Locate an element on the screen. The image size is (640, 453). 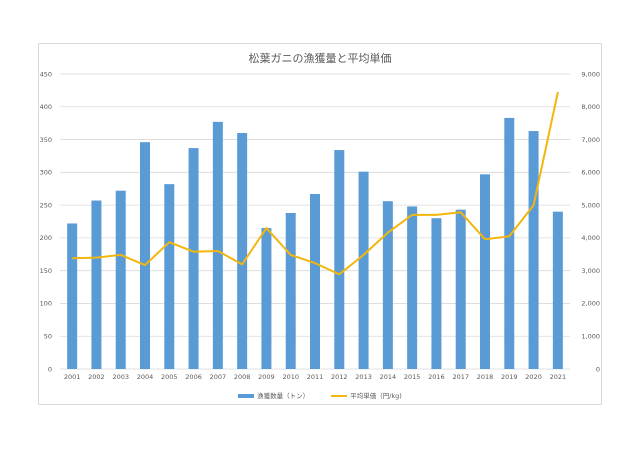
x-tick-label: 2012 is located at coordinates (339, 377).